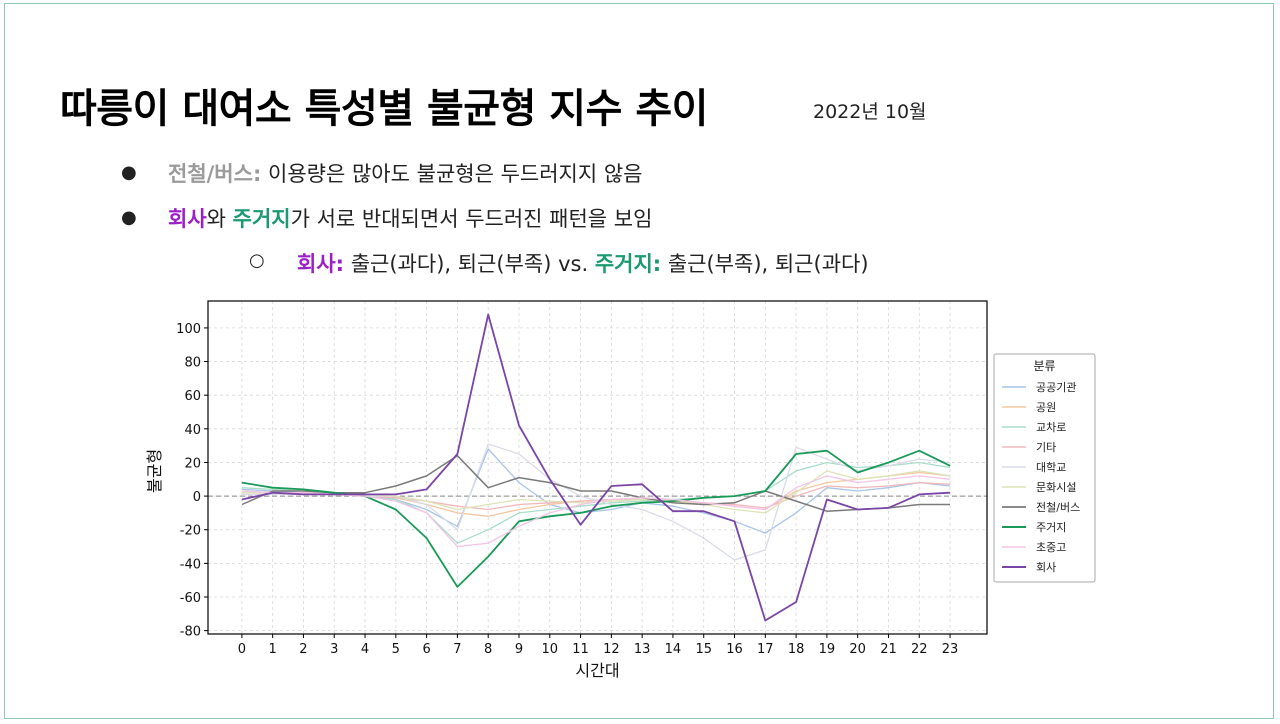  What do you see at coordinates (154, 471) in the screenshot?
I see `y-axis-label: 불균형` at bounding box center [154, 471].